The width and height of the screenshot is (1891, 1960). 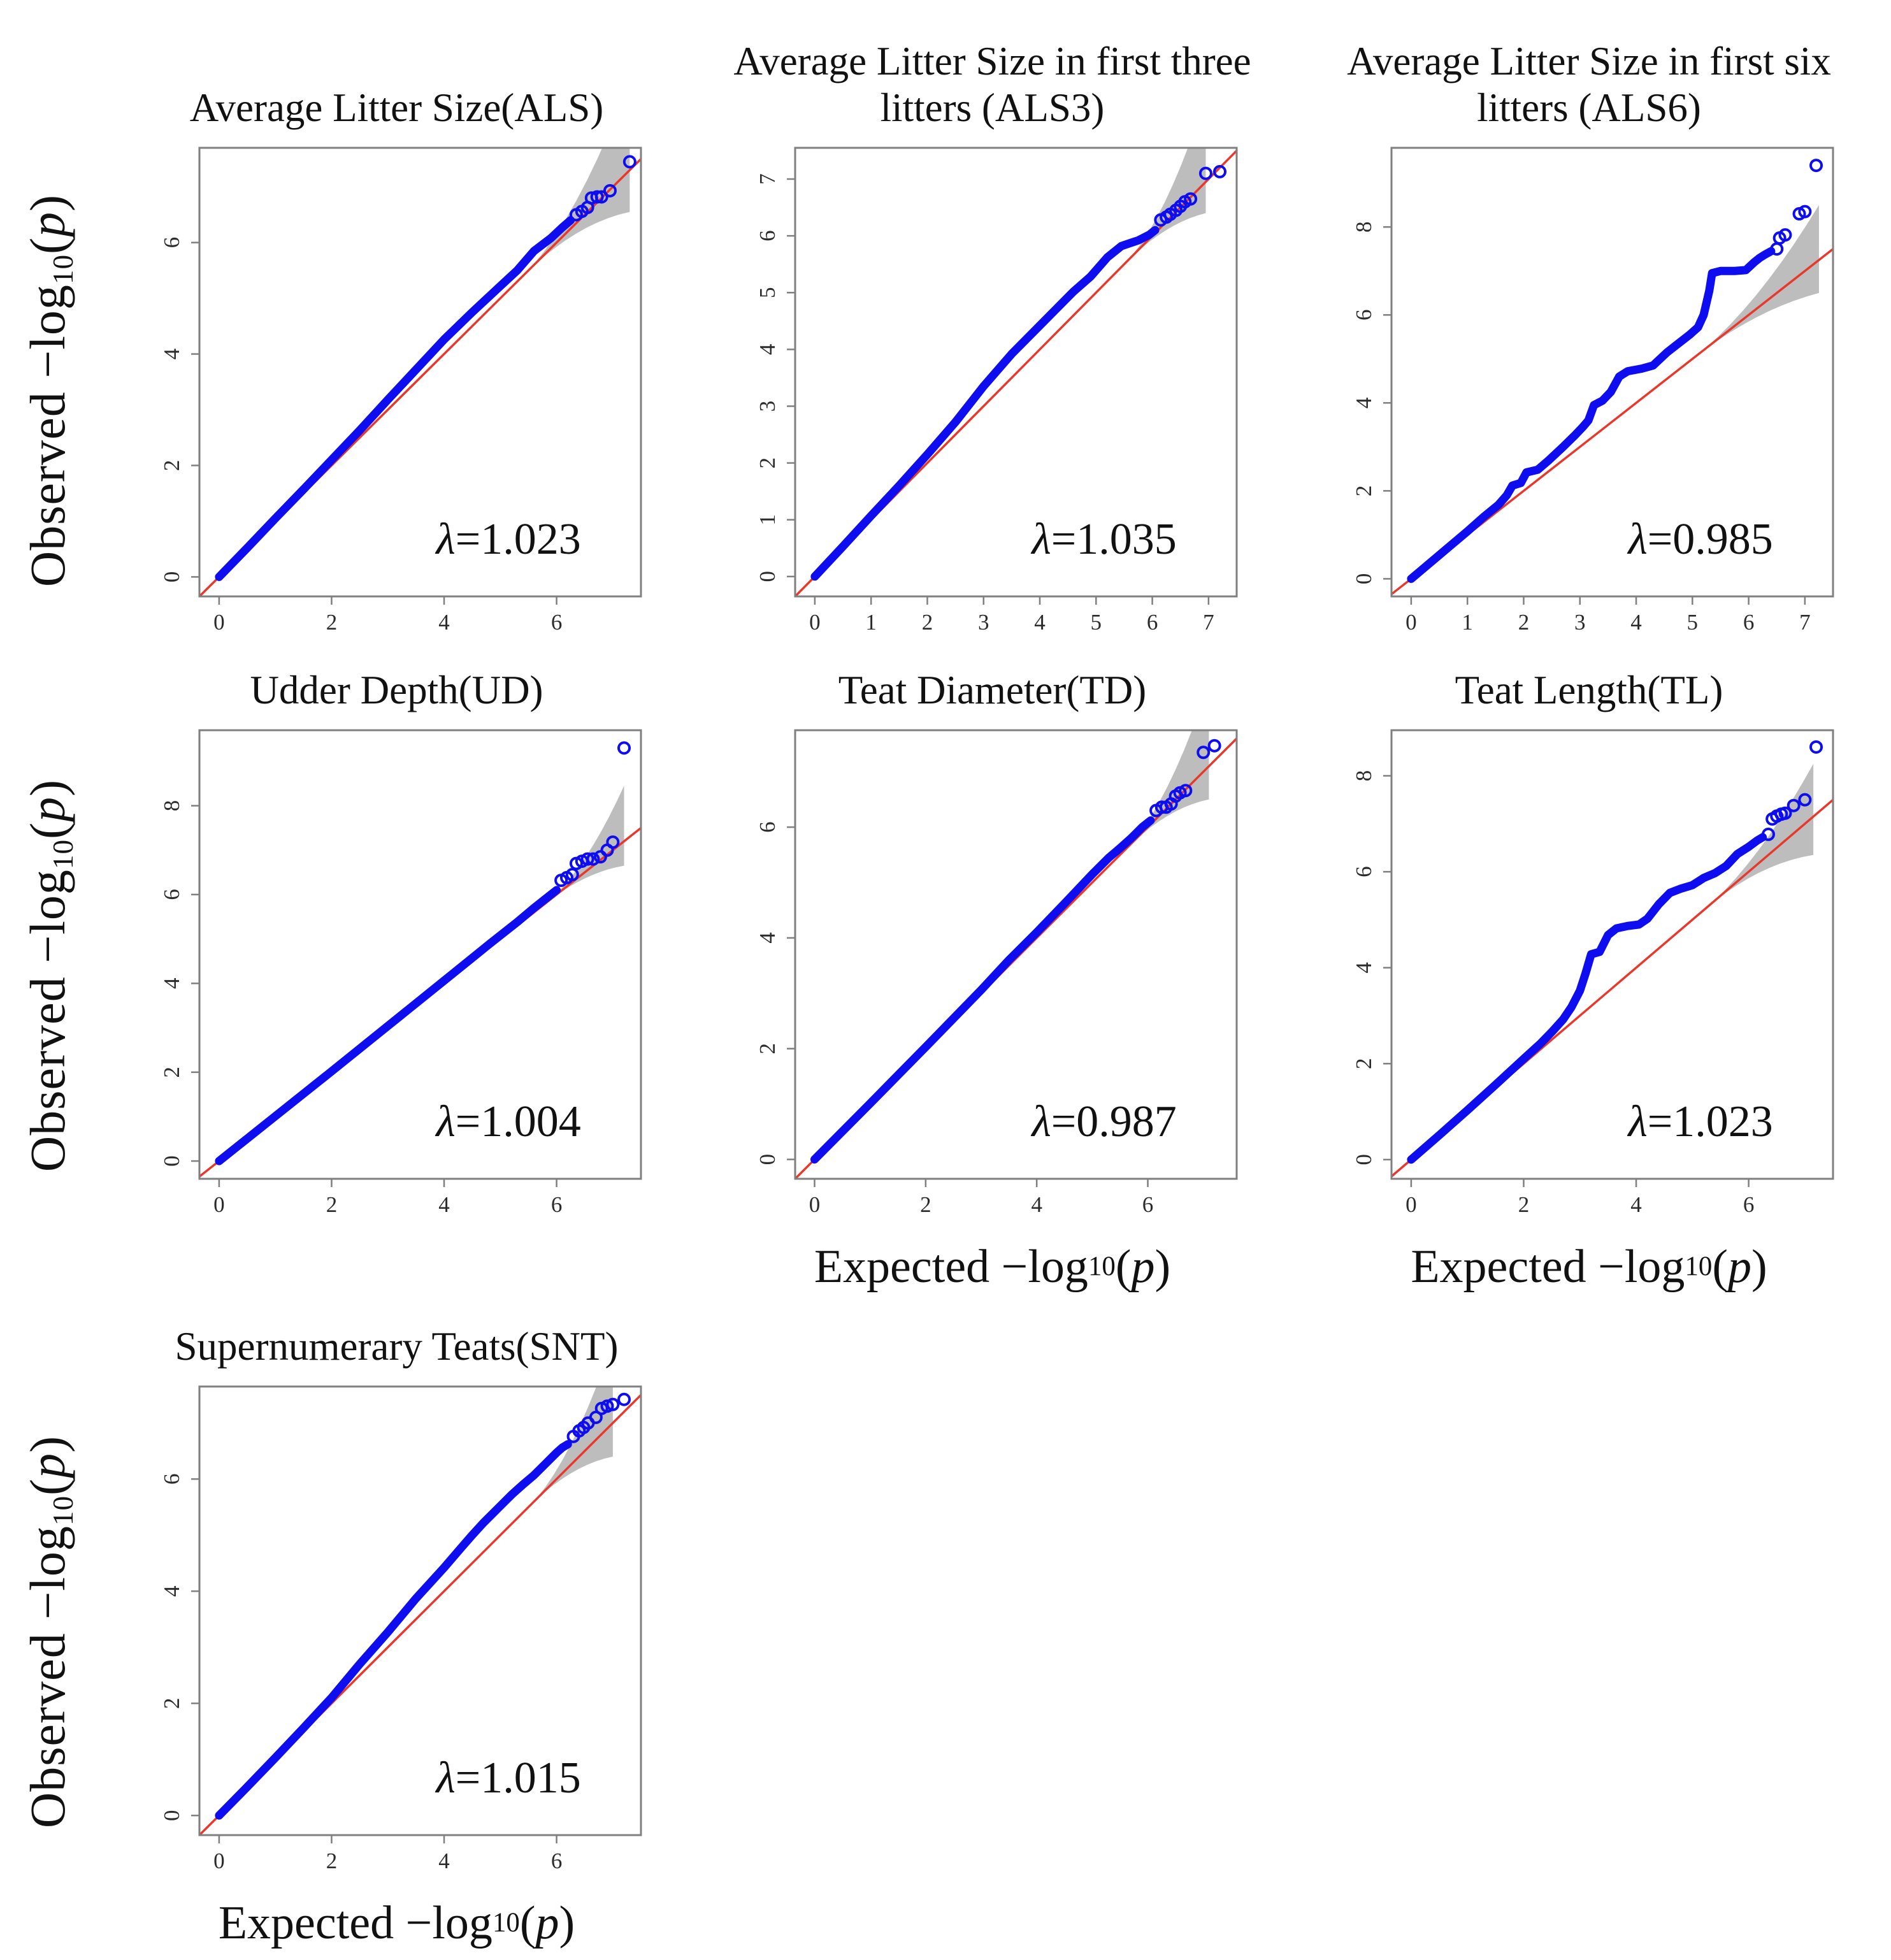 What do you see at coordinates (992, 689) in the screenshot?
I see `panel-title-td: Teat Diameter(TD)` at bounding box center [992, 689].